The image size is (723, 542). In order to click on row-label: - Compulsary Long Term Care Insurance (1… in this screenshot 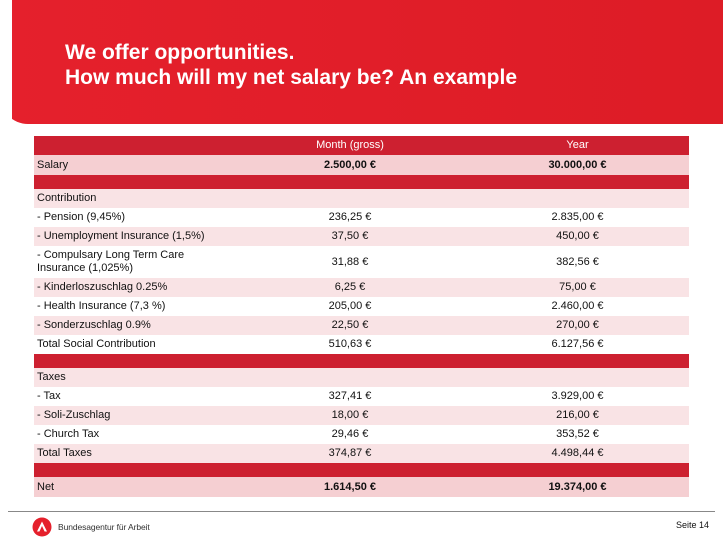, I will do `click(134, 262)`.